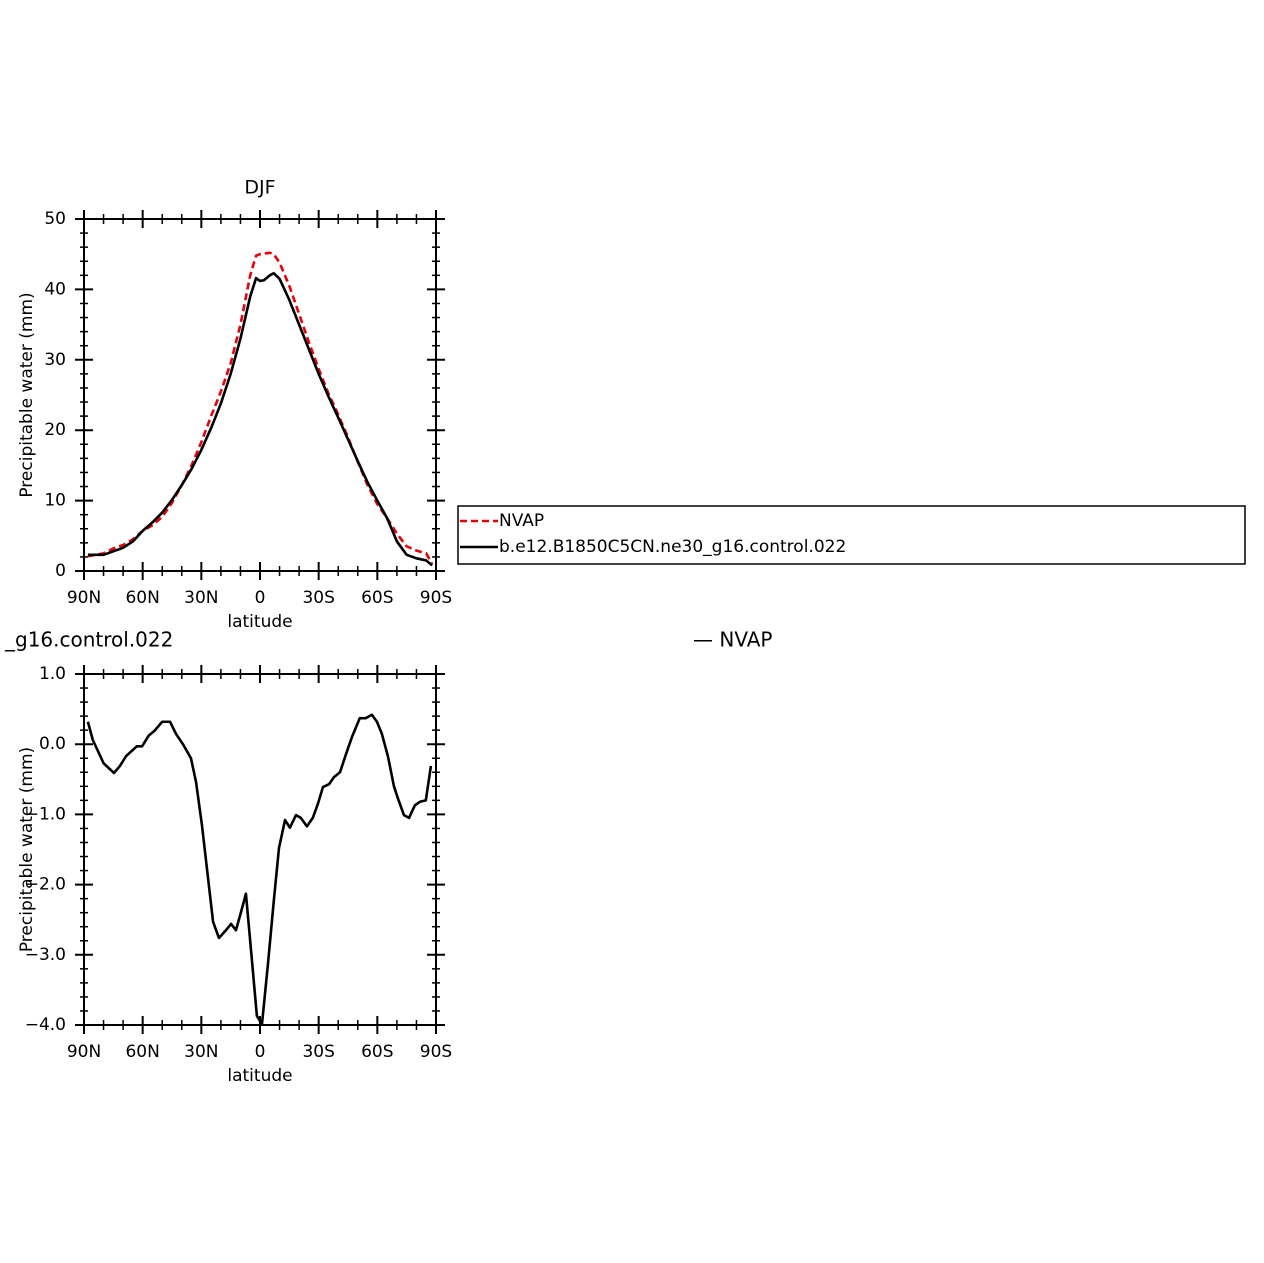 This screenshot has width=1264, height=1263. I want to click on y-tick-label: 10, so click(55, 501).